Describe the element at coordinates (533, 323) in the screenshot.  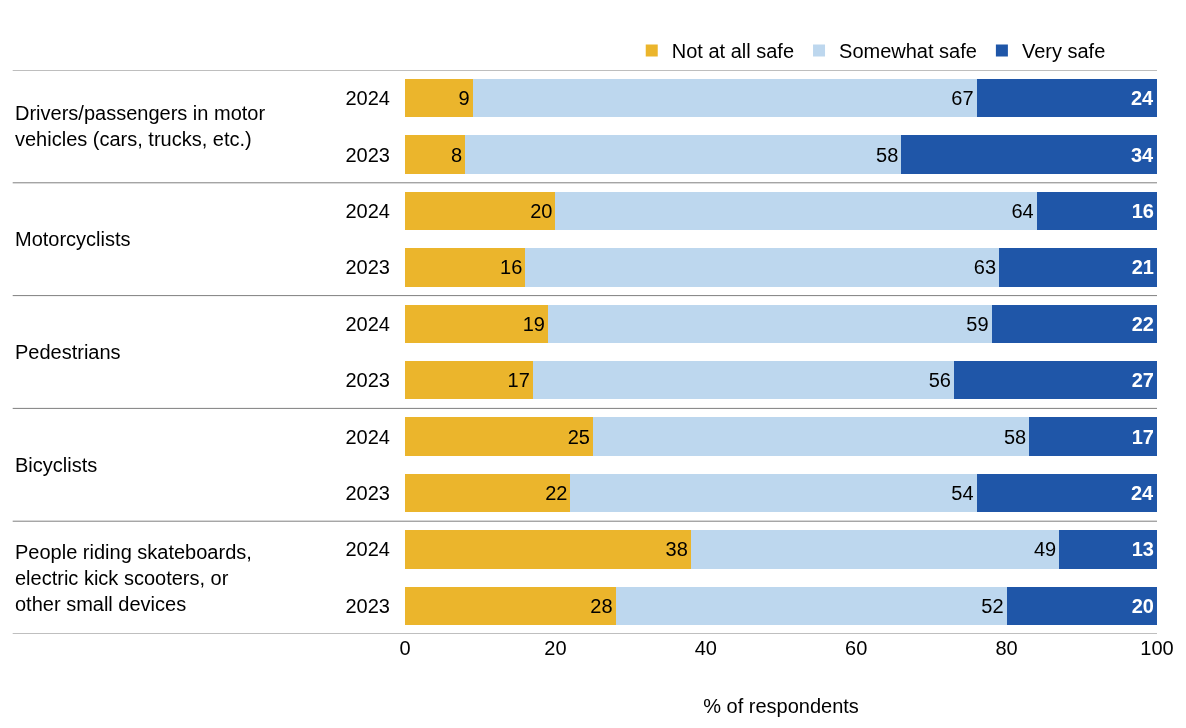
I see `data-label: 19` at that location.